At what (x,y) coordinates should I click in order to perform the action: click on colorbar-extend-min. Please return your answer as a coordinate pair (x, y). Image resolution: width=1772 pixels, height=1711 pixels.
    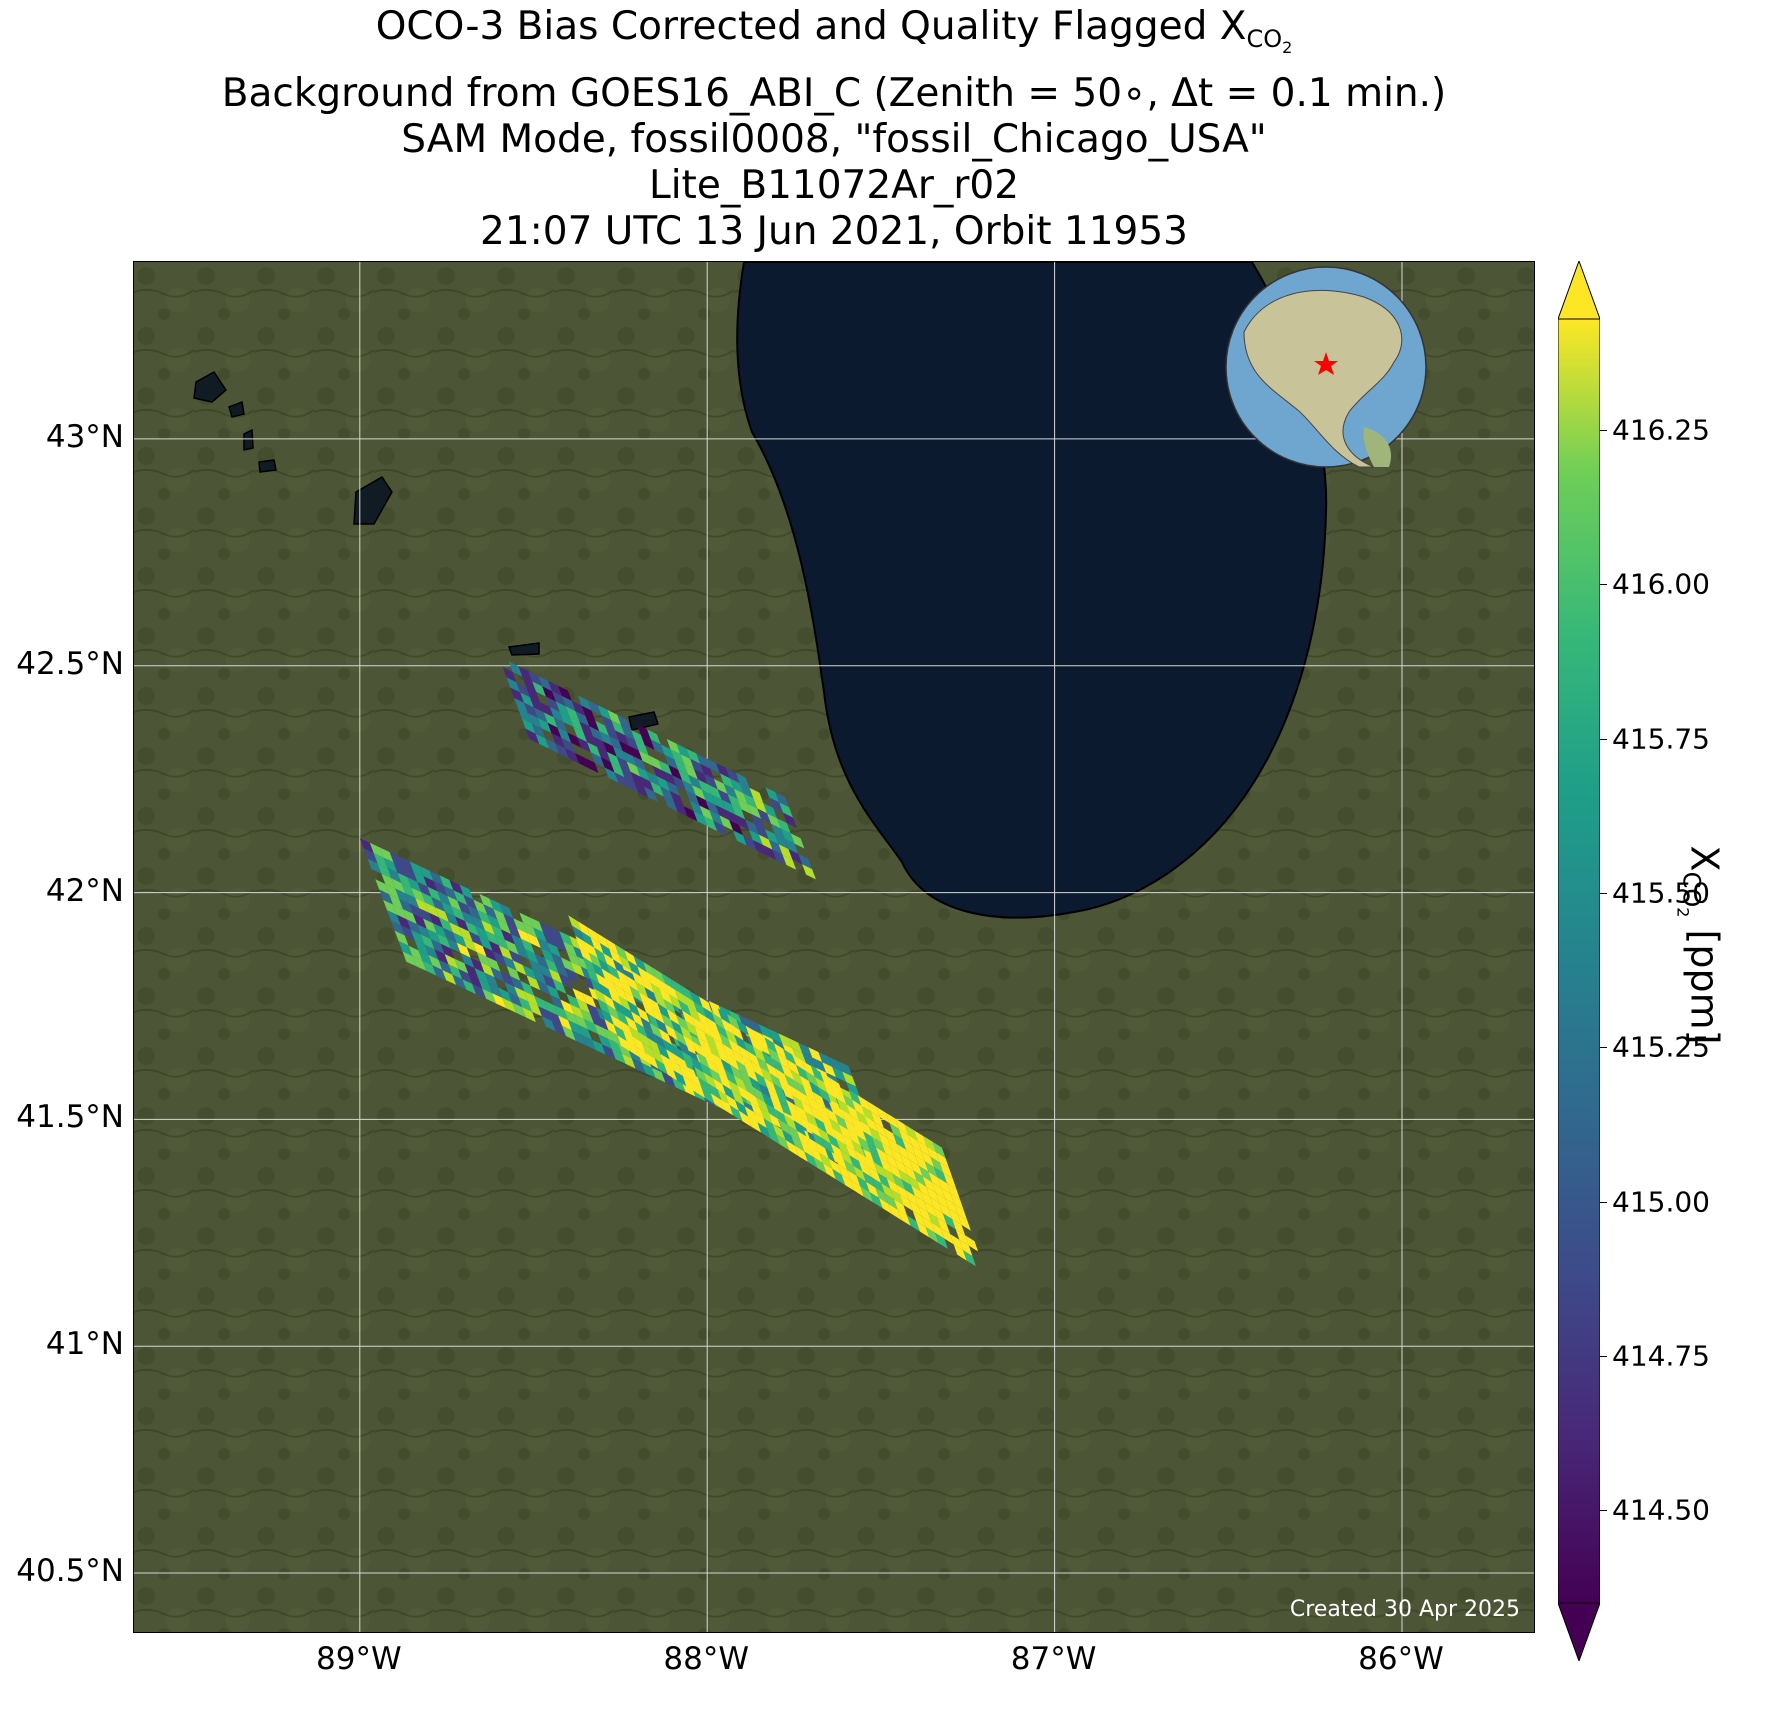
    Looking at the image, I should click on (1579, 1631).